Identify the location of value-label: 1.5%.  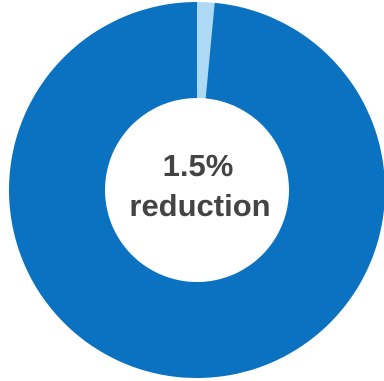
(198, 165).